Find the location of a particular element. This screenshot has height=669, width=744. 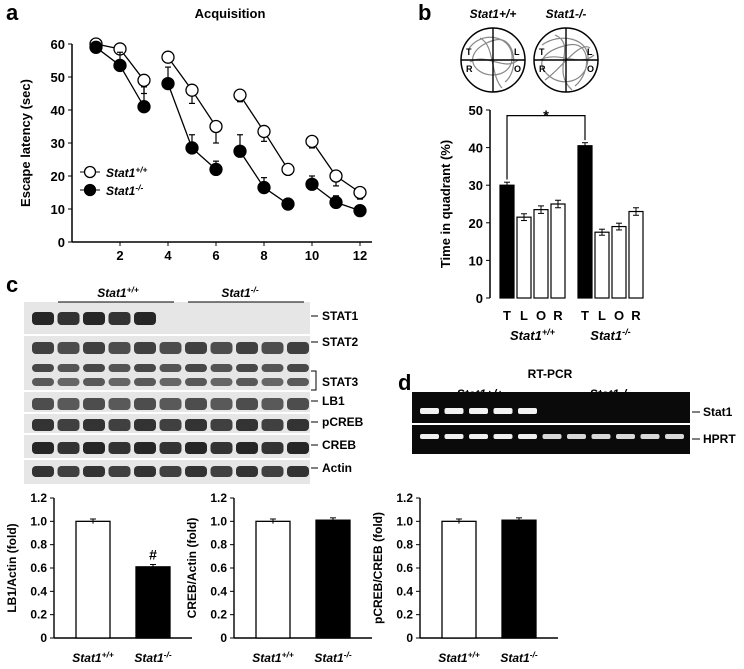

chart-c2-y-tick-label: 1.2 is located at coordinates (218, 498).